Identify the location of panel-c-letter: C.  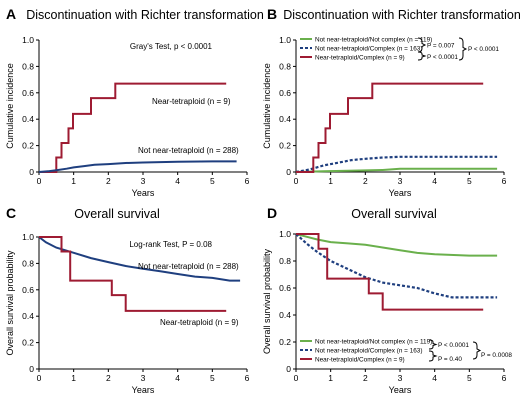
(11, 213).